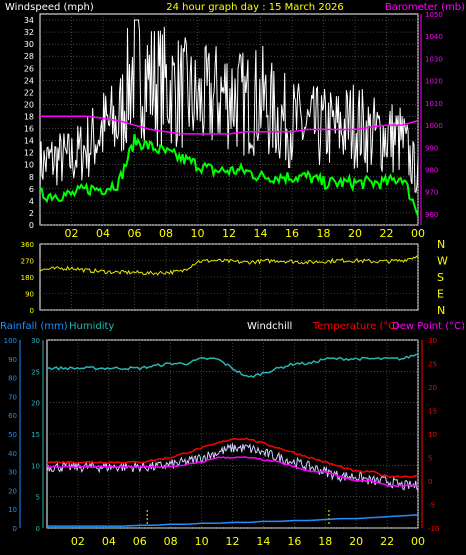 Image resolution: width=466 pixels, height=555 pixels. I want to click on rainfall-tick-label: 70, so click(12, 397).